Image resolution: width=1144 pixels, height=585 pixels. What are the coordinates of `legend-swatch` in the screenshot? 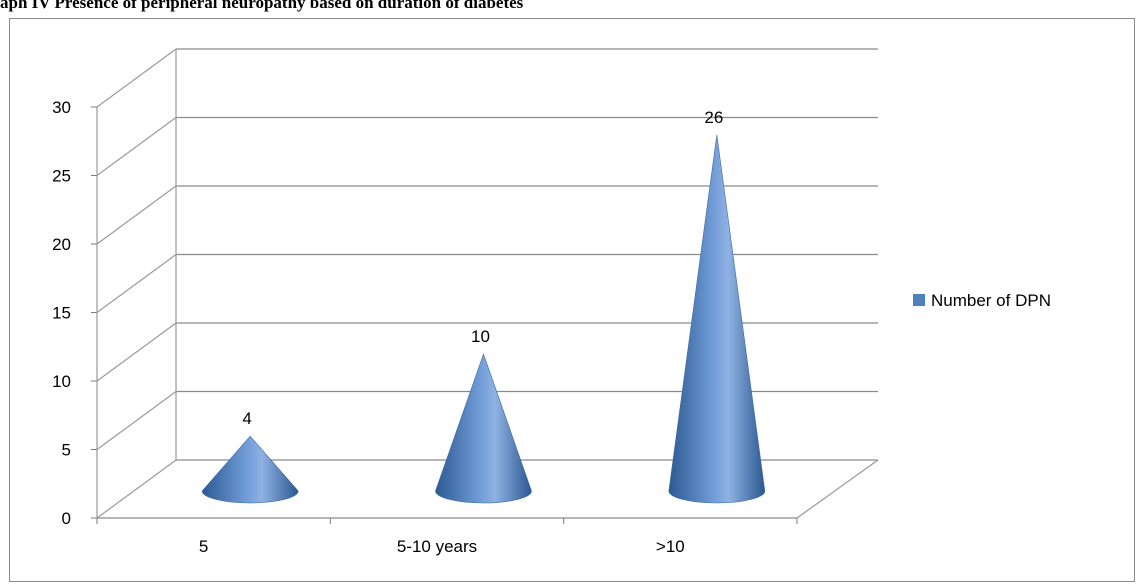 It's located at (919, 300).